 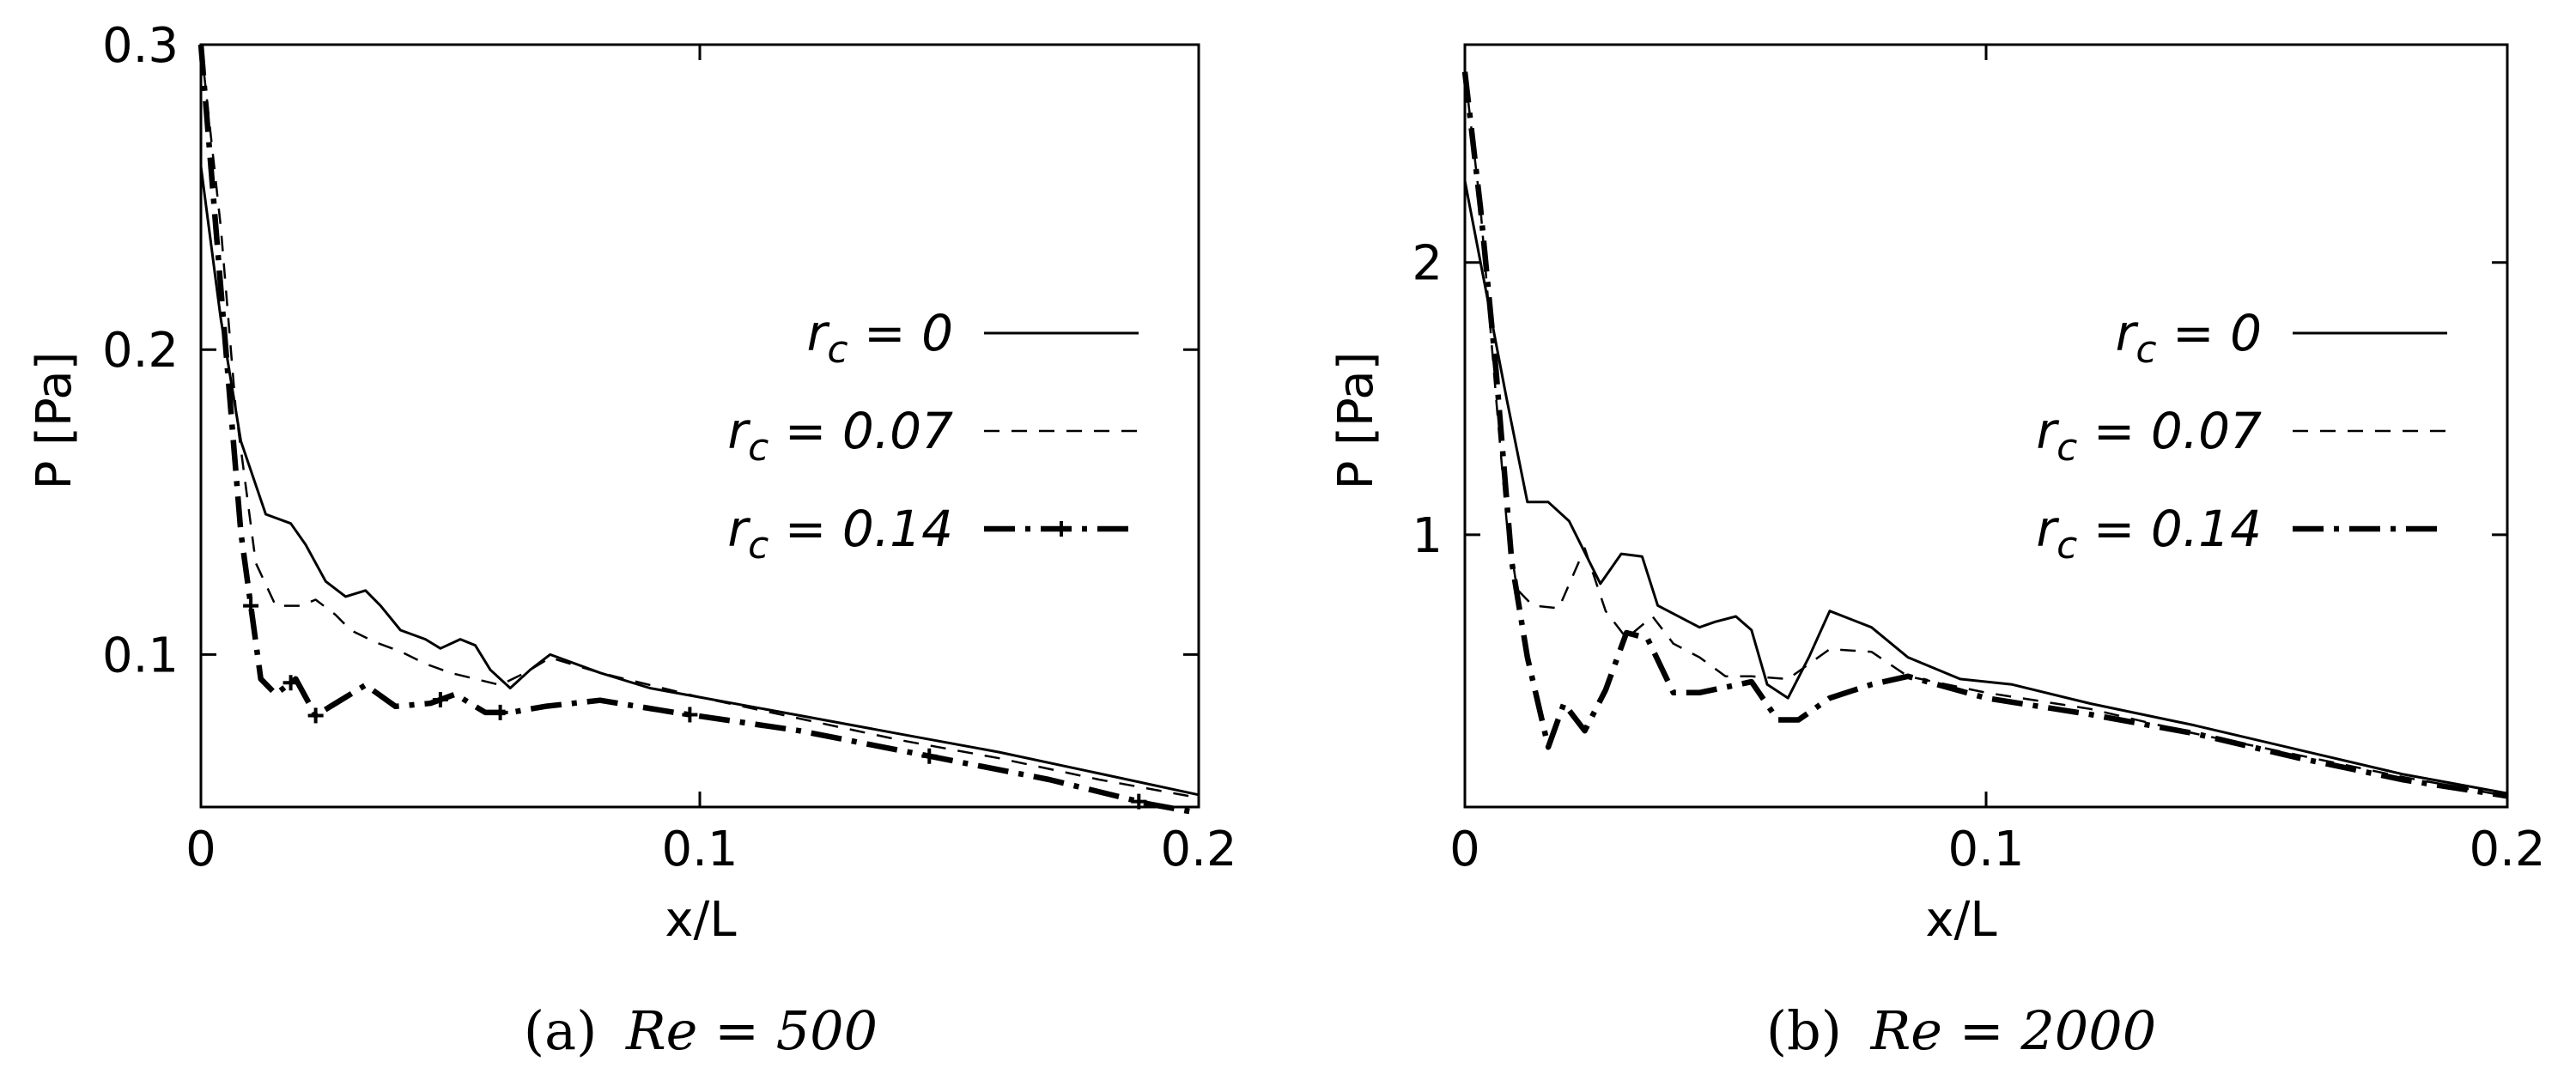 I want to click on panel-b-xlabel: x/L, so click(x=1960, y=920).